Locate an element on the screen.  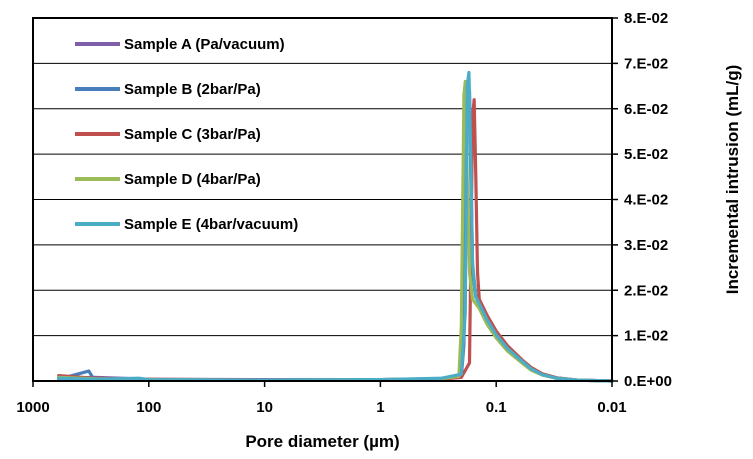
y-tick-label: 8.E-02 is located at coordinates (646, 18).